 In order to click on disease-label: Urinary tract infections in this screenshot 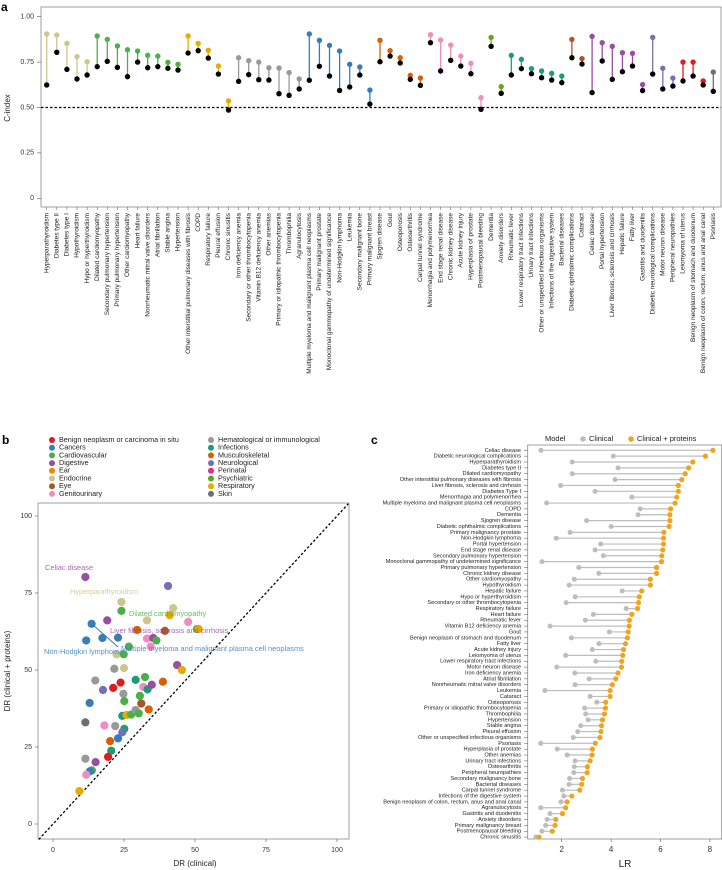, I will do `click(531, 244)`.